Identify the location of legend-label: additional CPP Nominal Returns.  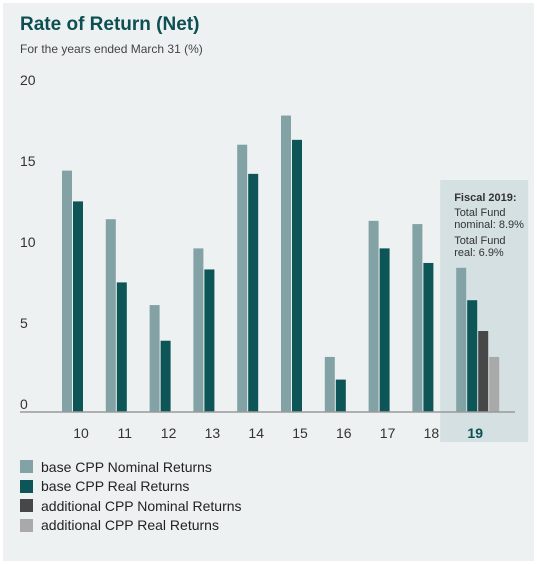
(141, 505).